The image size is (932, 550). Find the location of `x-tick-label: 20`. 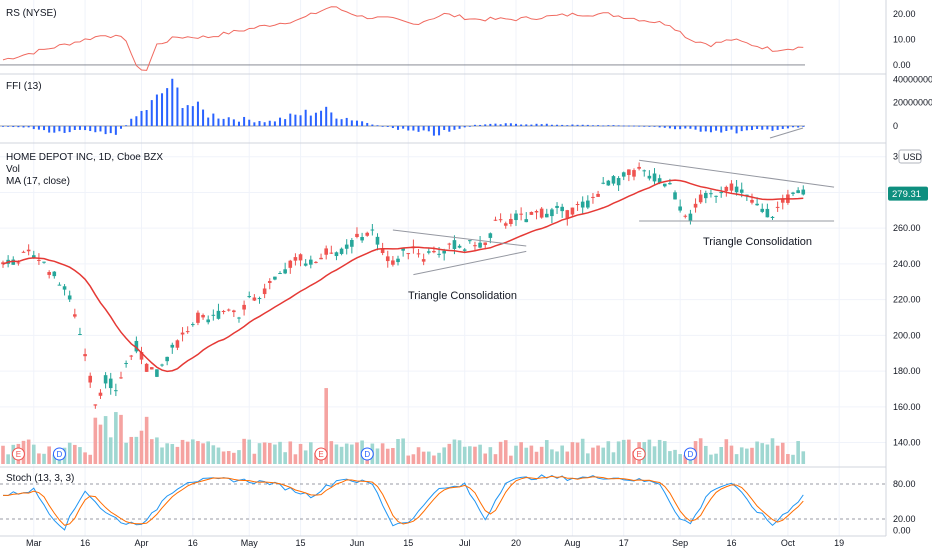

x-tick-label: 20 is located at coordinates (516, 543).